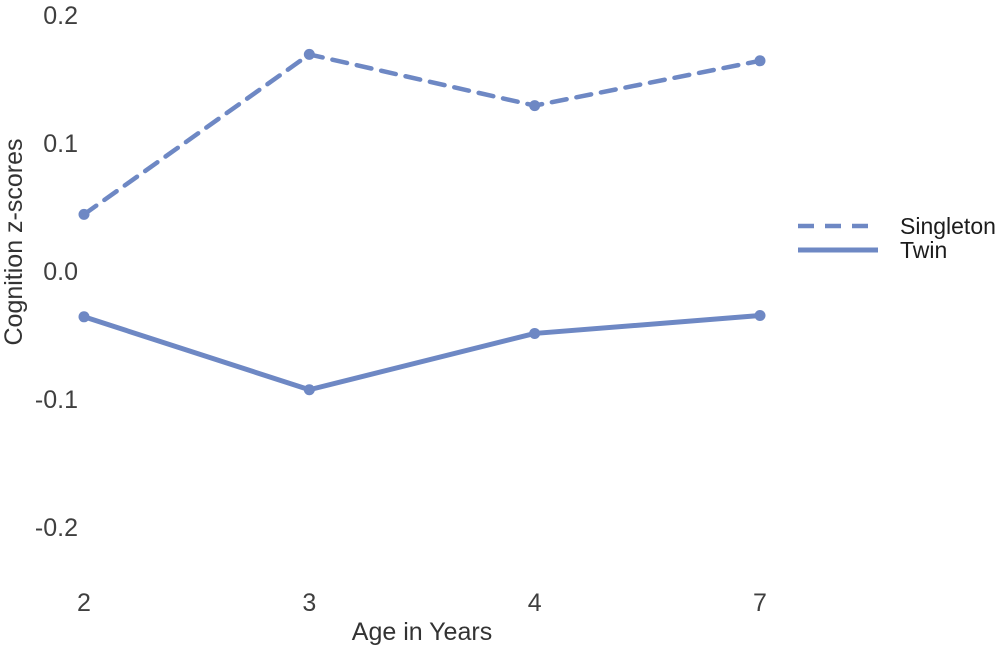  I want to click on x-tick-label: 7, so click(760, 603).